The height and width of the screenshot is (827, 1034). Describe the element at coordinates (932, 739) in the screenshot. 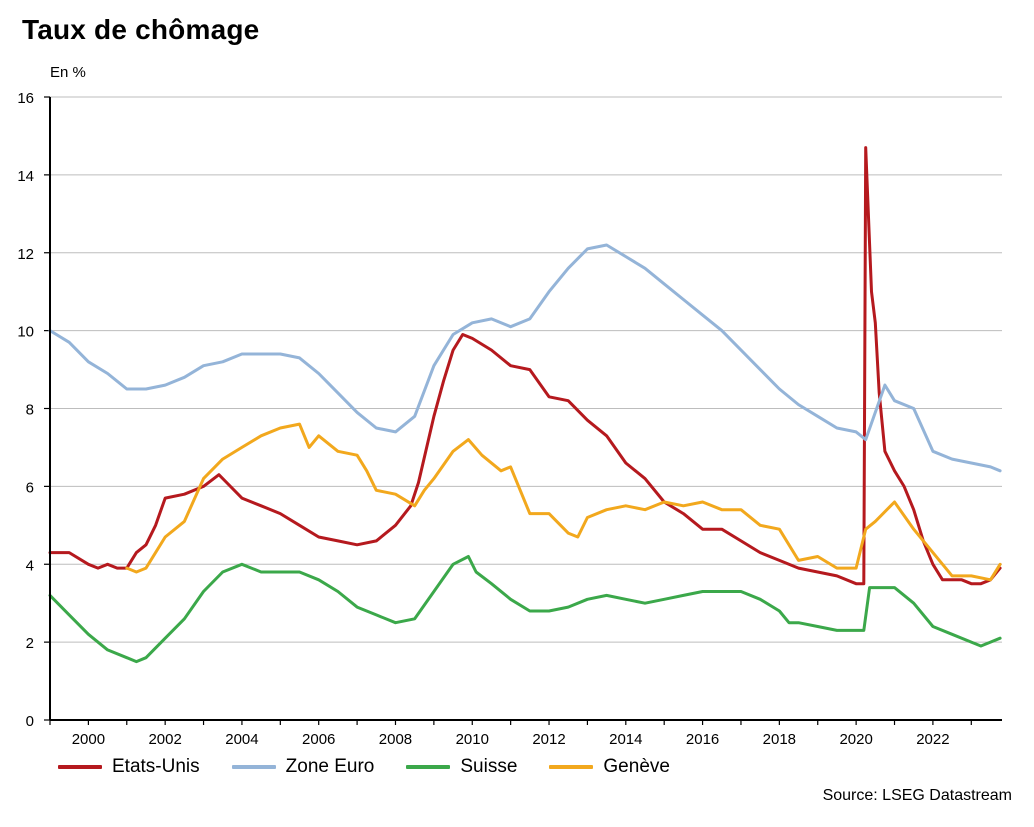

I see `x-tick-label: 2022` at that location.